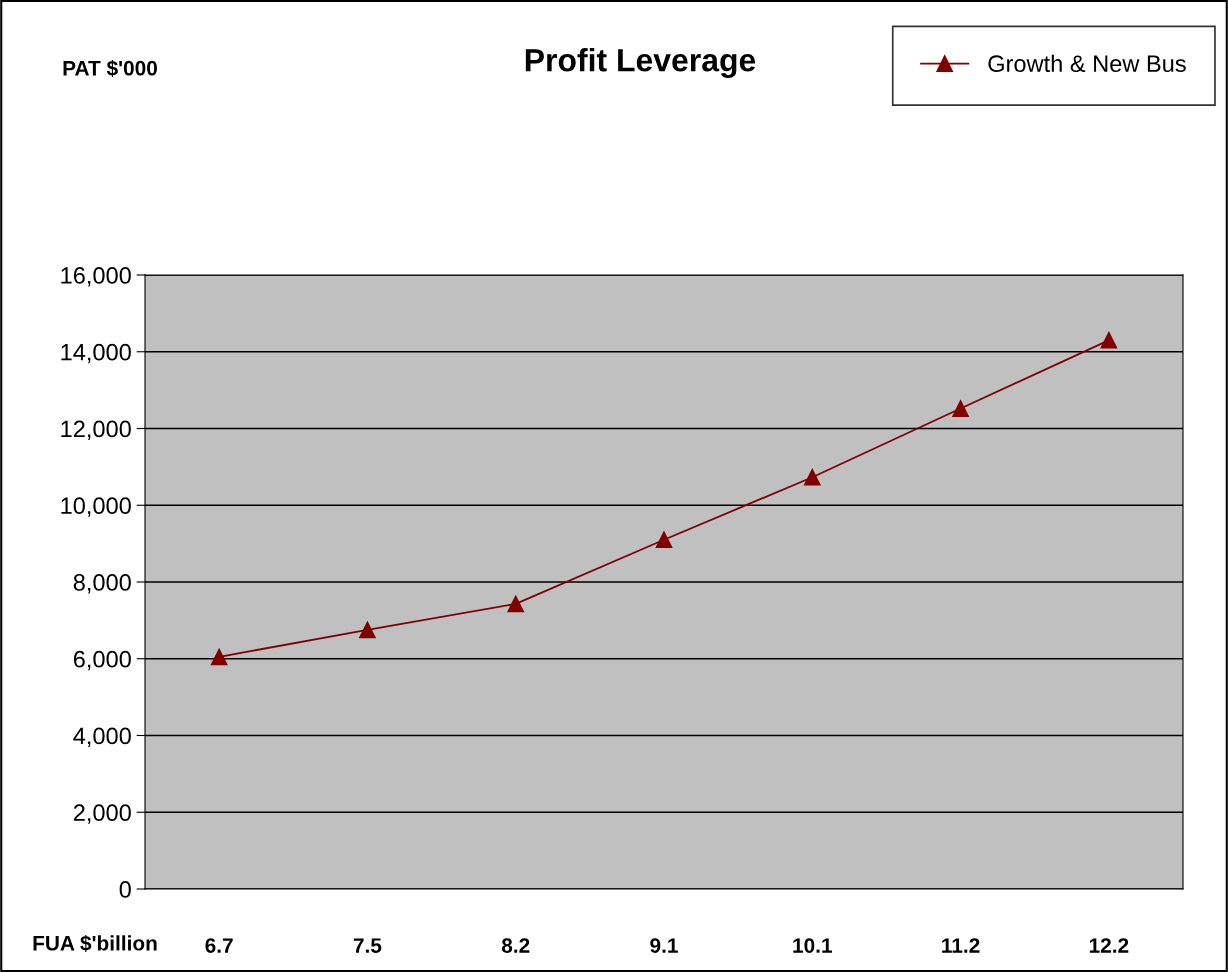 The image size is (1228, 972). What do you see at coordinates (96, 430) in the screenshot?
I see `y-tick-label: 12,000` at bounding box center [96, 430].